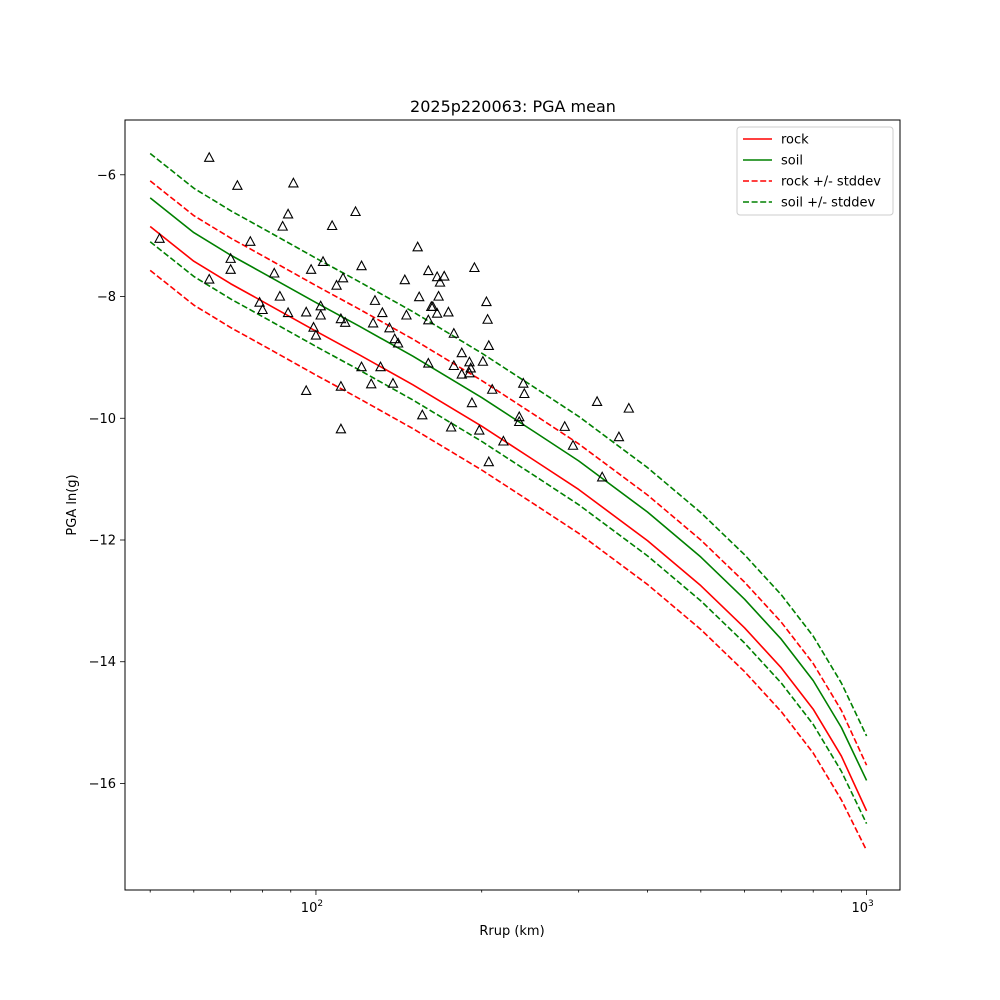 The height and width of the screenshot is (1000, 1000). What do you see at coordinates (795, 140) in the screenshot?
I see `legend-label-0: rock` at bounding box center [795, 140].